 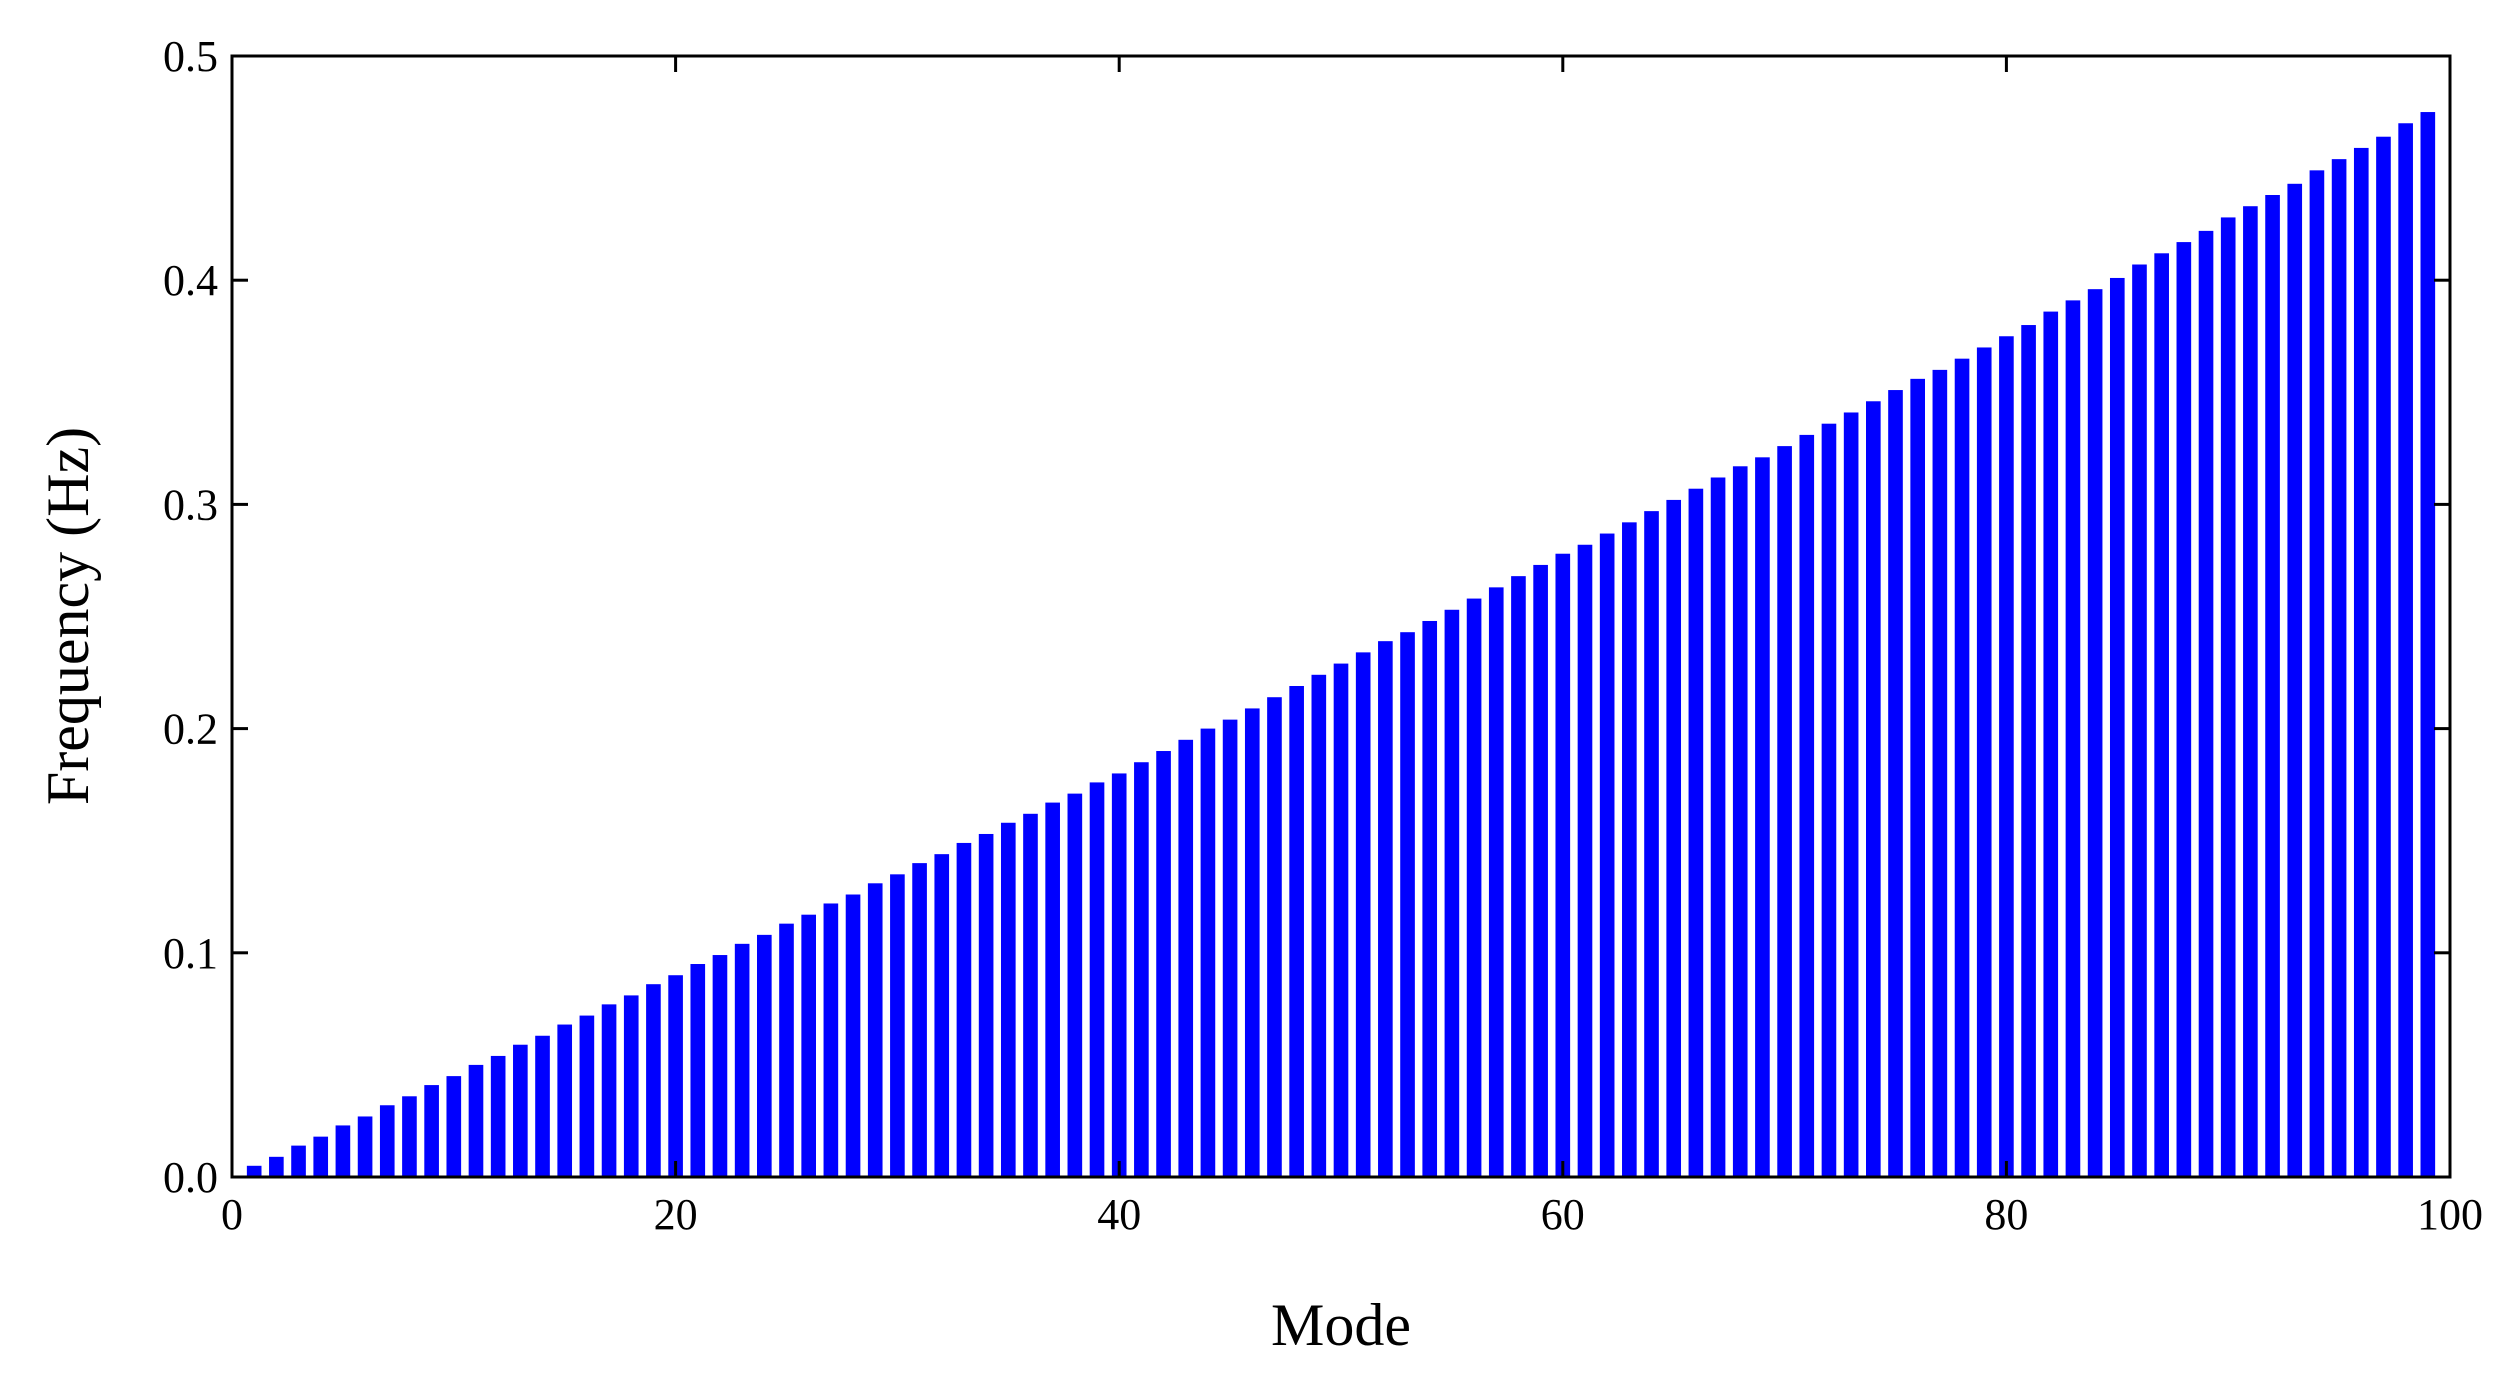 What do you see at coordinates (1119, 1214) in the screenshot?
I see `x-tick-label: 40` at bounding box center [1119, 1214].